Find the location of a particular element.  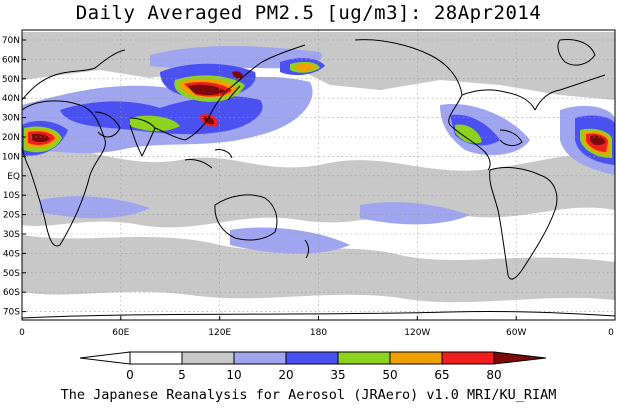

colorbar-arrow-low is located at coordinates (105, 358).